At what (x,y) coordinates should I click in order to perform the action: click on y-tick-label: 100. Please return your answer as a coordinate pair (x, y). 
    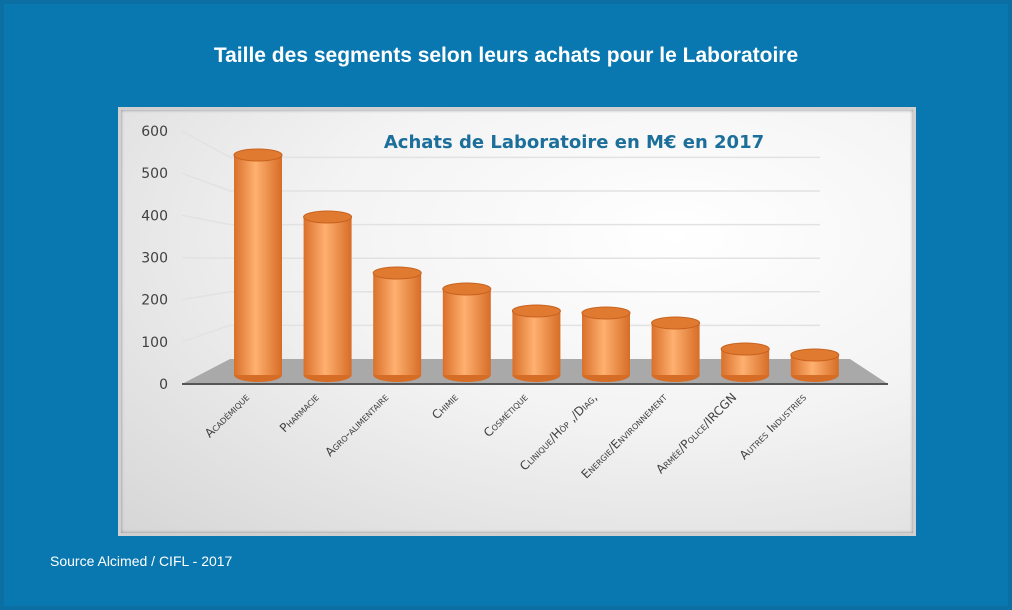
    Looking at the image, I should click on (154, 343).